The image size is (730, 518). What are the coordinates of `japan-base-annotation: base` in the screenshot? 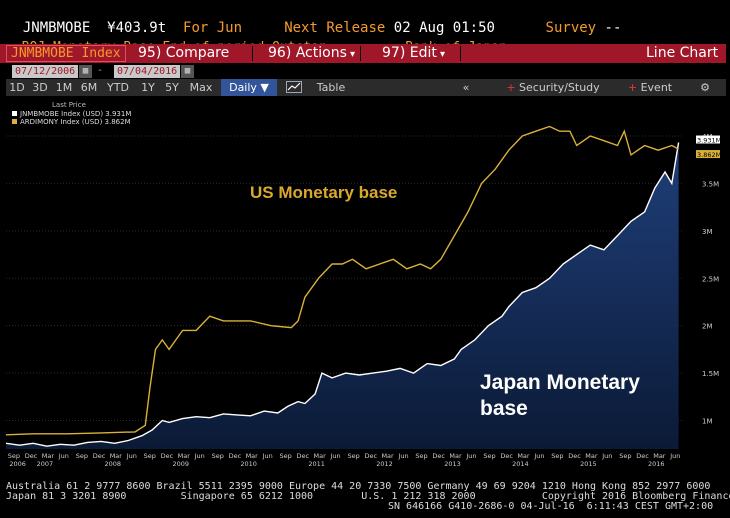 It's located at (504, 408).